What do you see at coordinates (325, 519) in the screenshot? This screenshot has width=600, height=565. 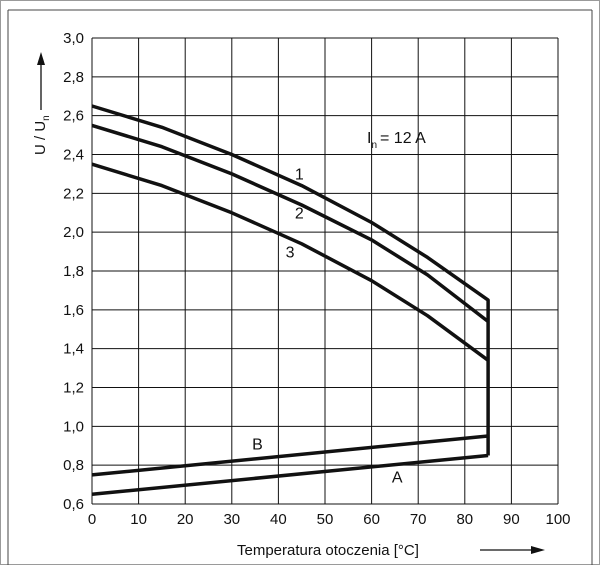 I see `x-tick-50: 50` at bounding box center [325, 519].